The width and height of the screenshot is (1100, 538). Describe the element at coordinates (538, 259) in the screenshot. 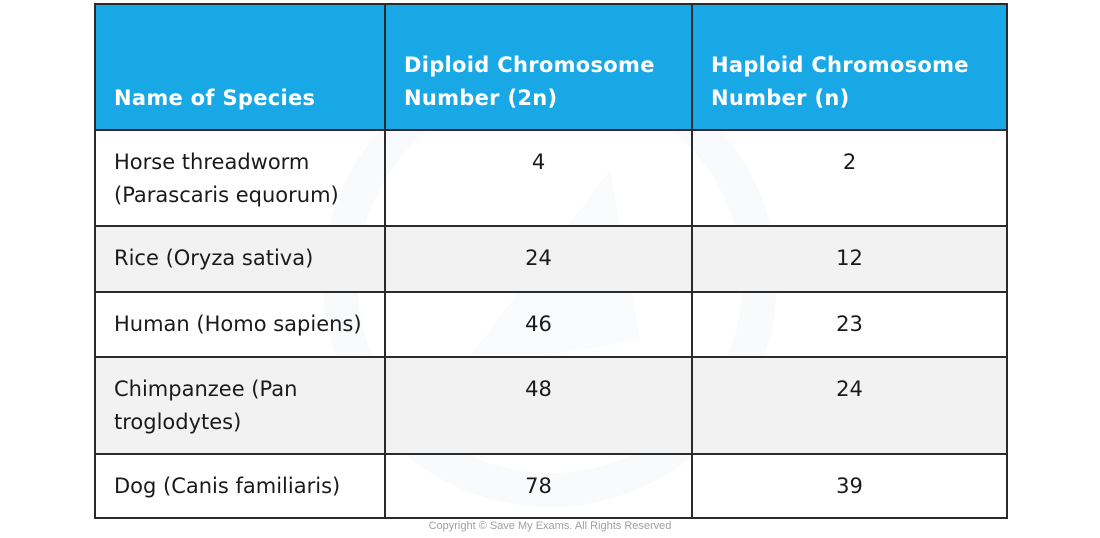

I see `diploid-number: 24` at that location.